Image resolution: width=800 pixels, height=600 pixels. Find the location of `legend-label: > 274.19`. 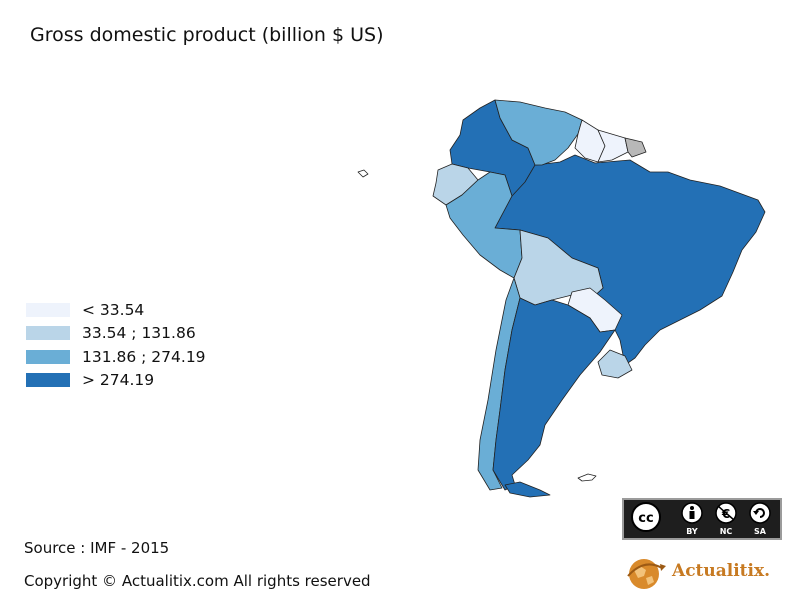

legend-label: > 274.19 is located at coordinates (118, 380).